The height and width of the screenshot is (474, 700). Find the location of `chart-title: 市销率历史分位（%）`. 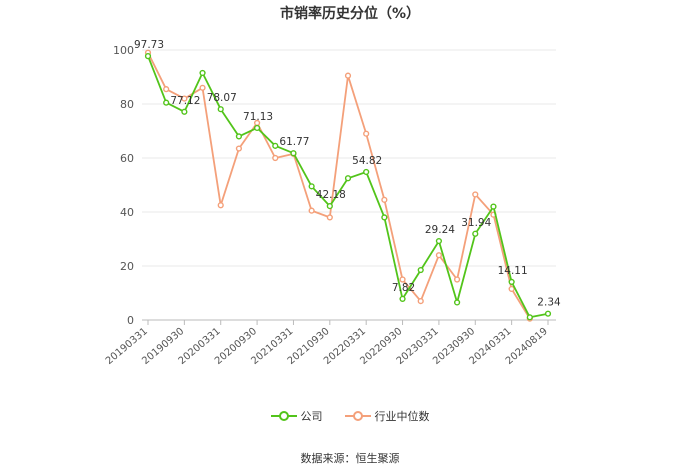

chart-title: 市销率历史分位（%） is located at coordinates (350, 14).